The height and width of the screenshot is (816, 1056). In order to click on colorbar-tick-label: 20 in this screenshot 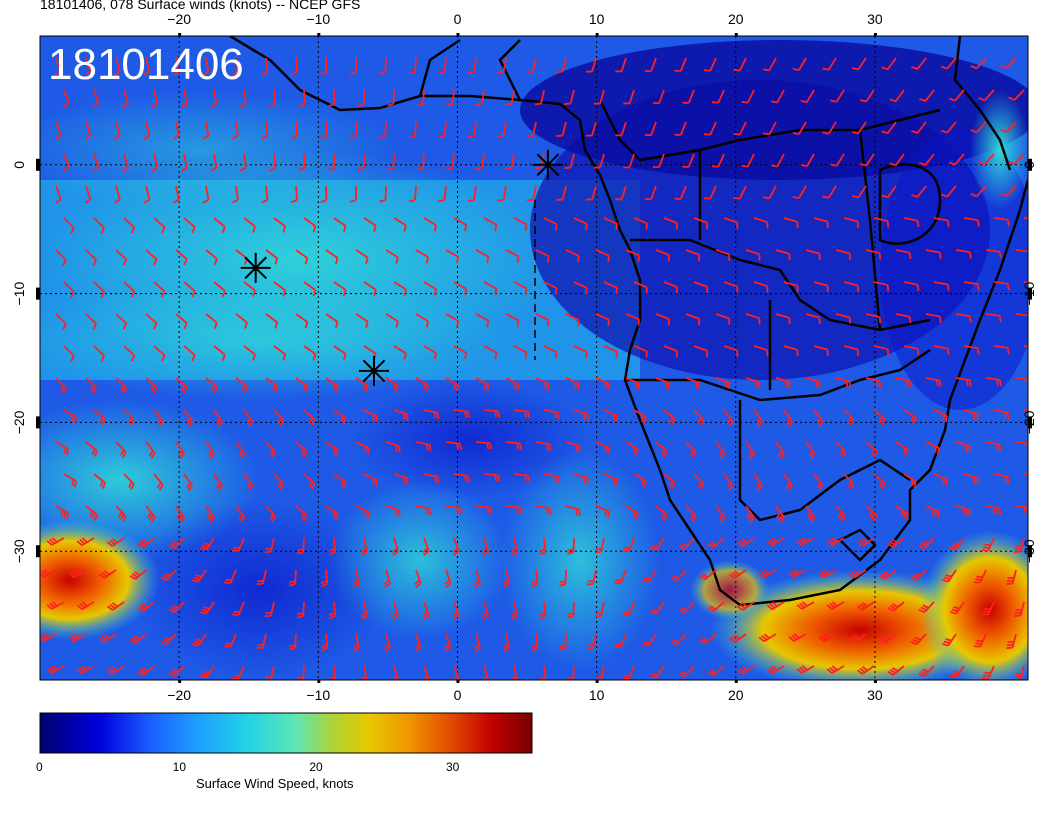, I will do `click(316, 767)`.